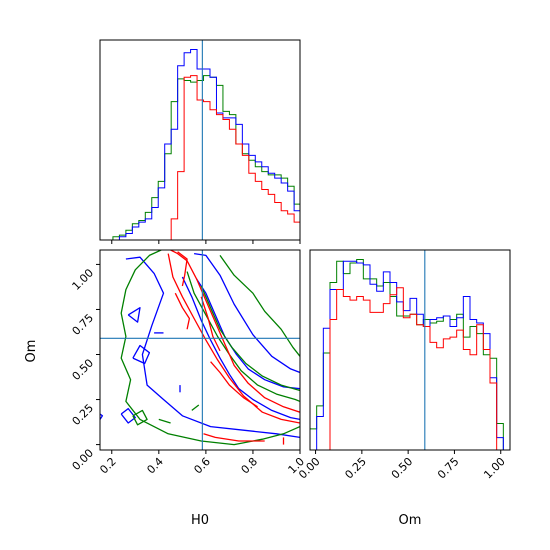 The image size is (550, 550). What do you see at coordinates (410, 520) in the screenshot?
I see `x-axis-label-om: Om` at bounding box center [410, 520].